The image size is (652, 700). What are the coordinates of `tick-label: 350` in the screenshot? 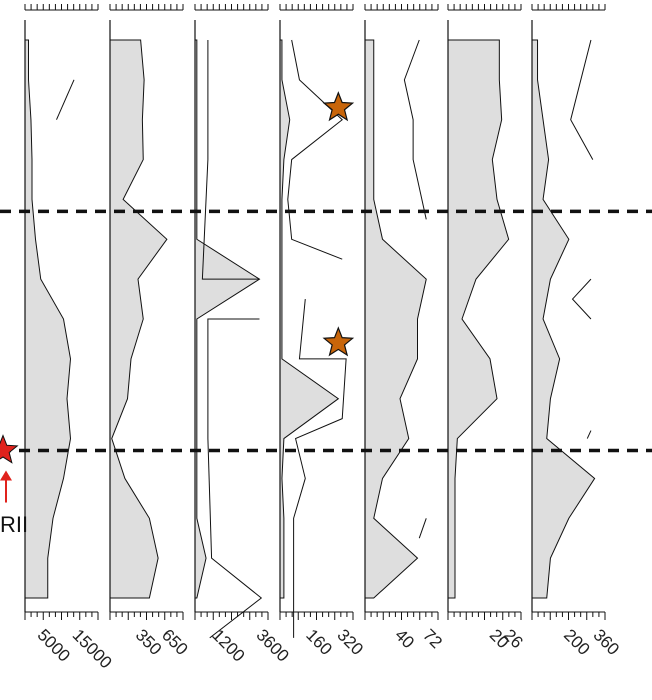 It's located at (148, 641).